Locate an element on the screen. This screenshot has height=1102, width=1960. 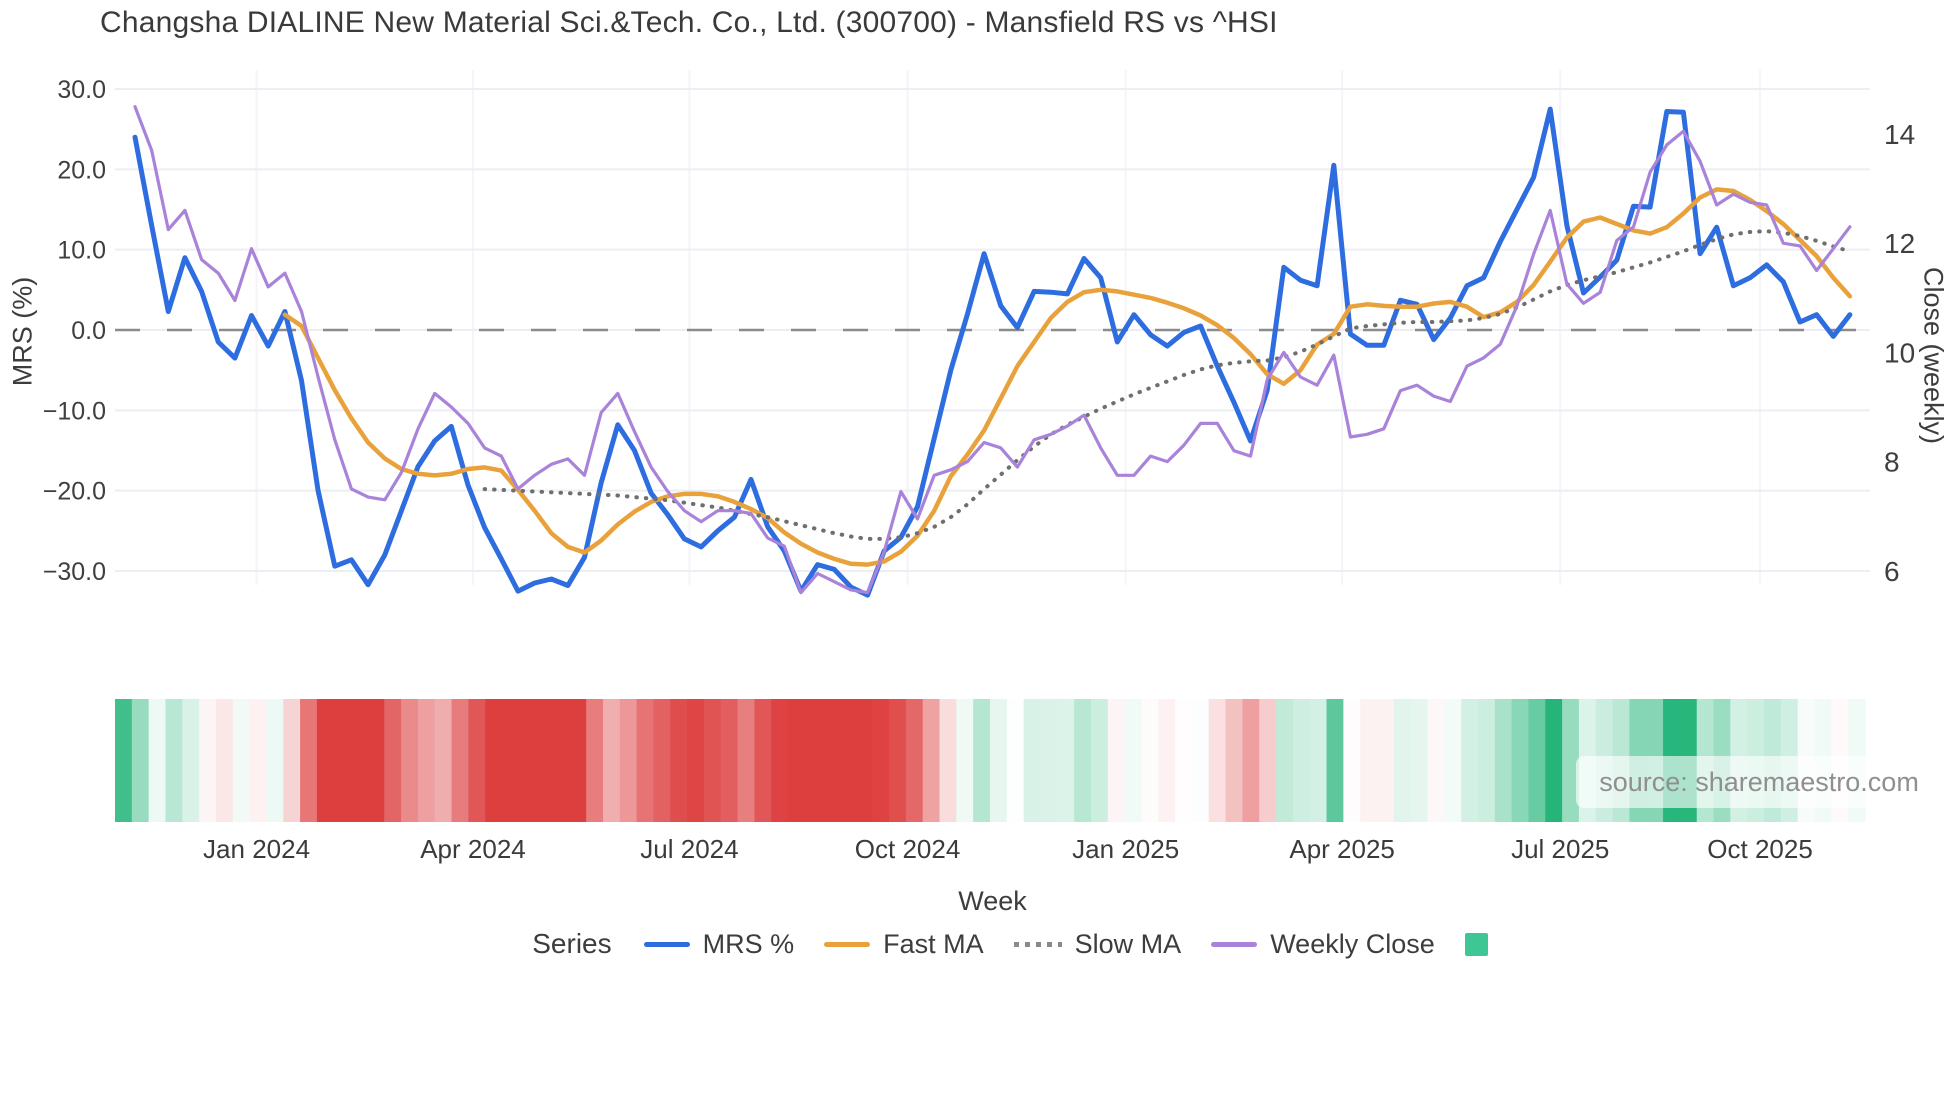
legend-item-label: MRS % is located at coordinates (748, 943).